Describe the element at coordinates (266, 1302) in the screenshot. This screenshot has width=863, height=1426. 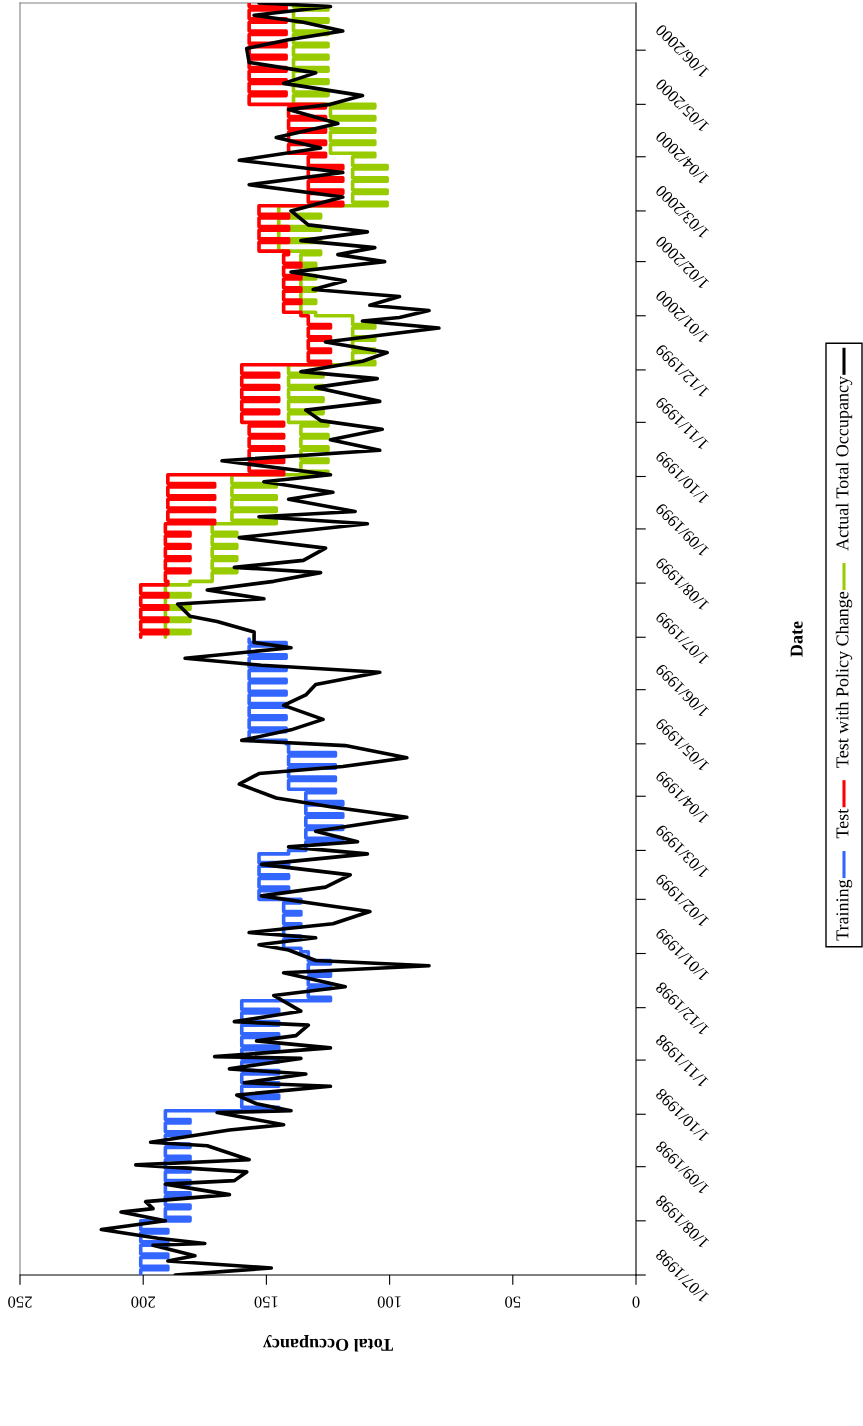
I see `x-tick-label: 150` at that location.